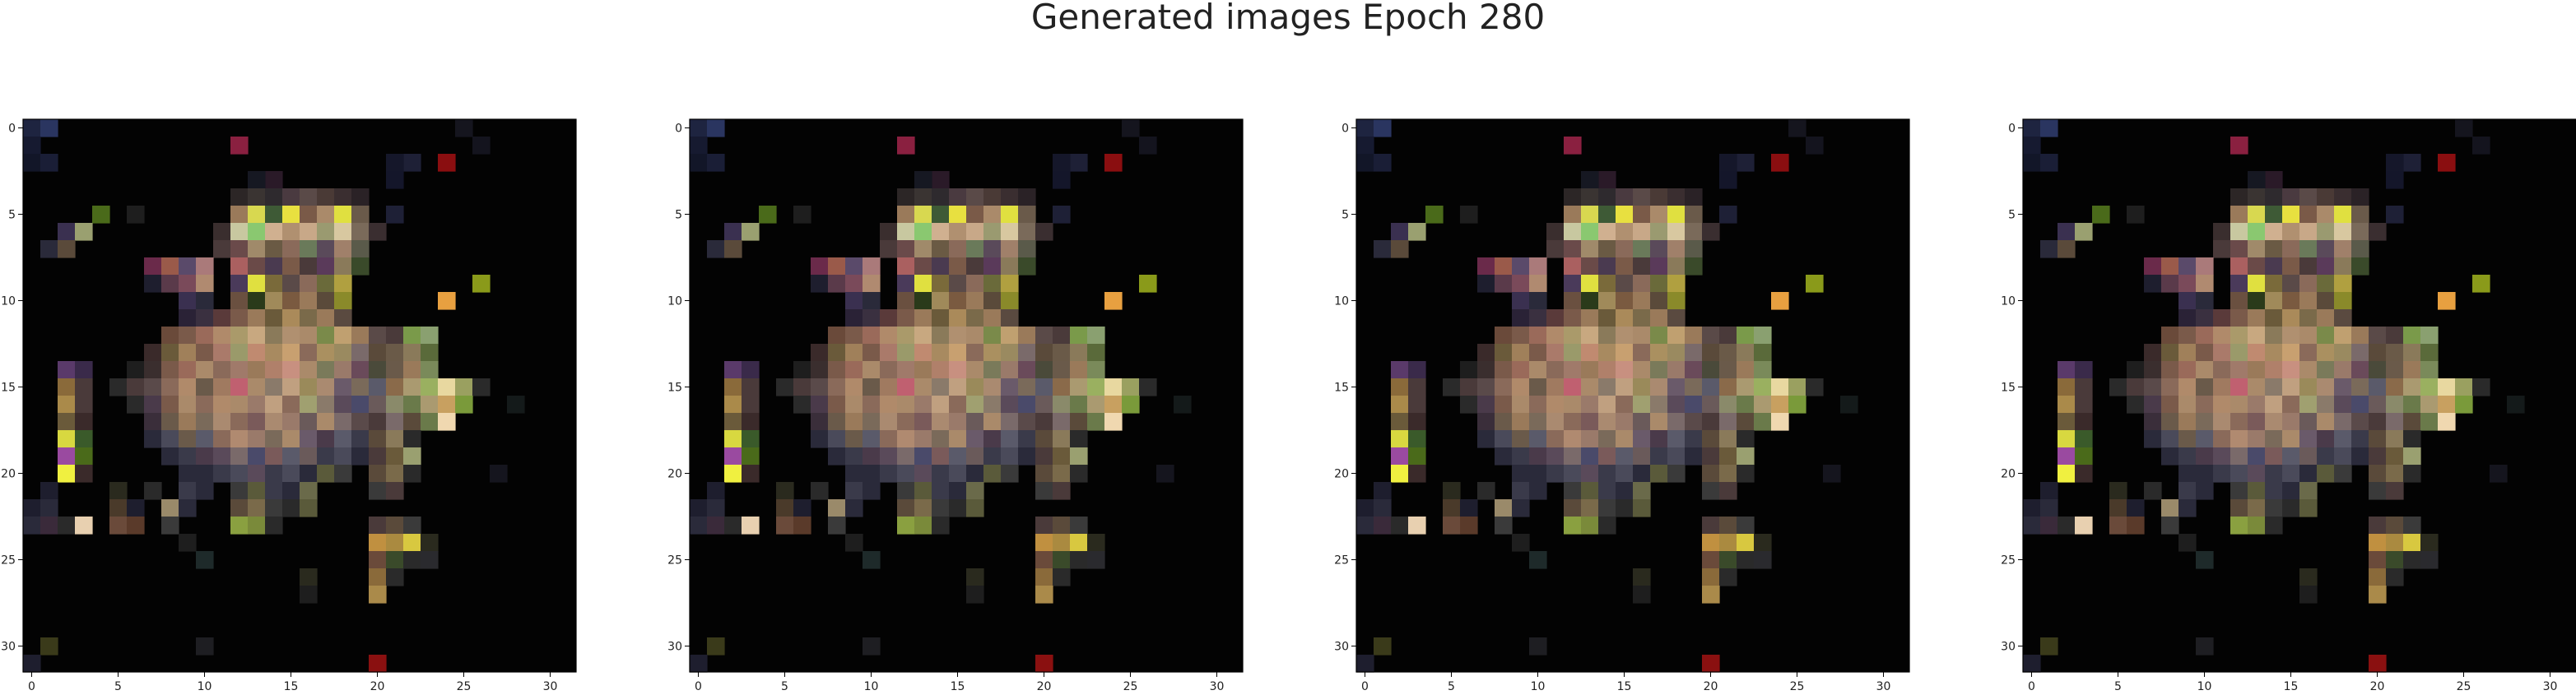  I want to click on y-tick-label: 30, so click(8, 647).